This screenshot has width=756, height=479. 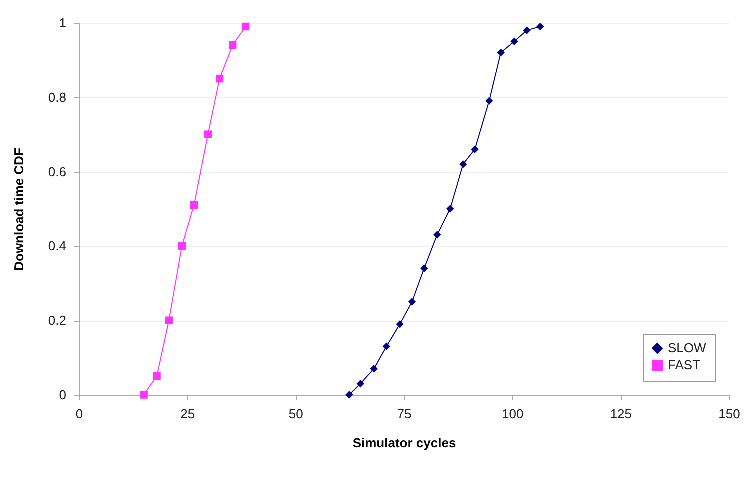 I want to click on y-tick-label: 0.6, so click(x=57, y=172).